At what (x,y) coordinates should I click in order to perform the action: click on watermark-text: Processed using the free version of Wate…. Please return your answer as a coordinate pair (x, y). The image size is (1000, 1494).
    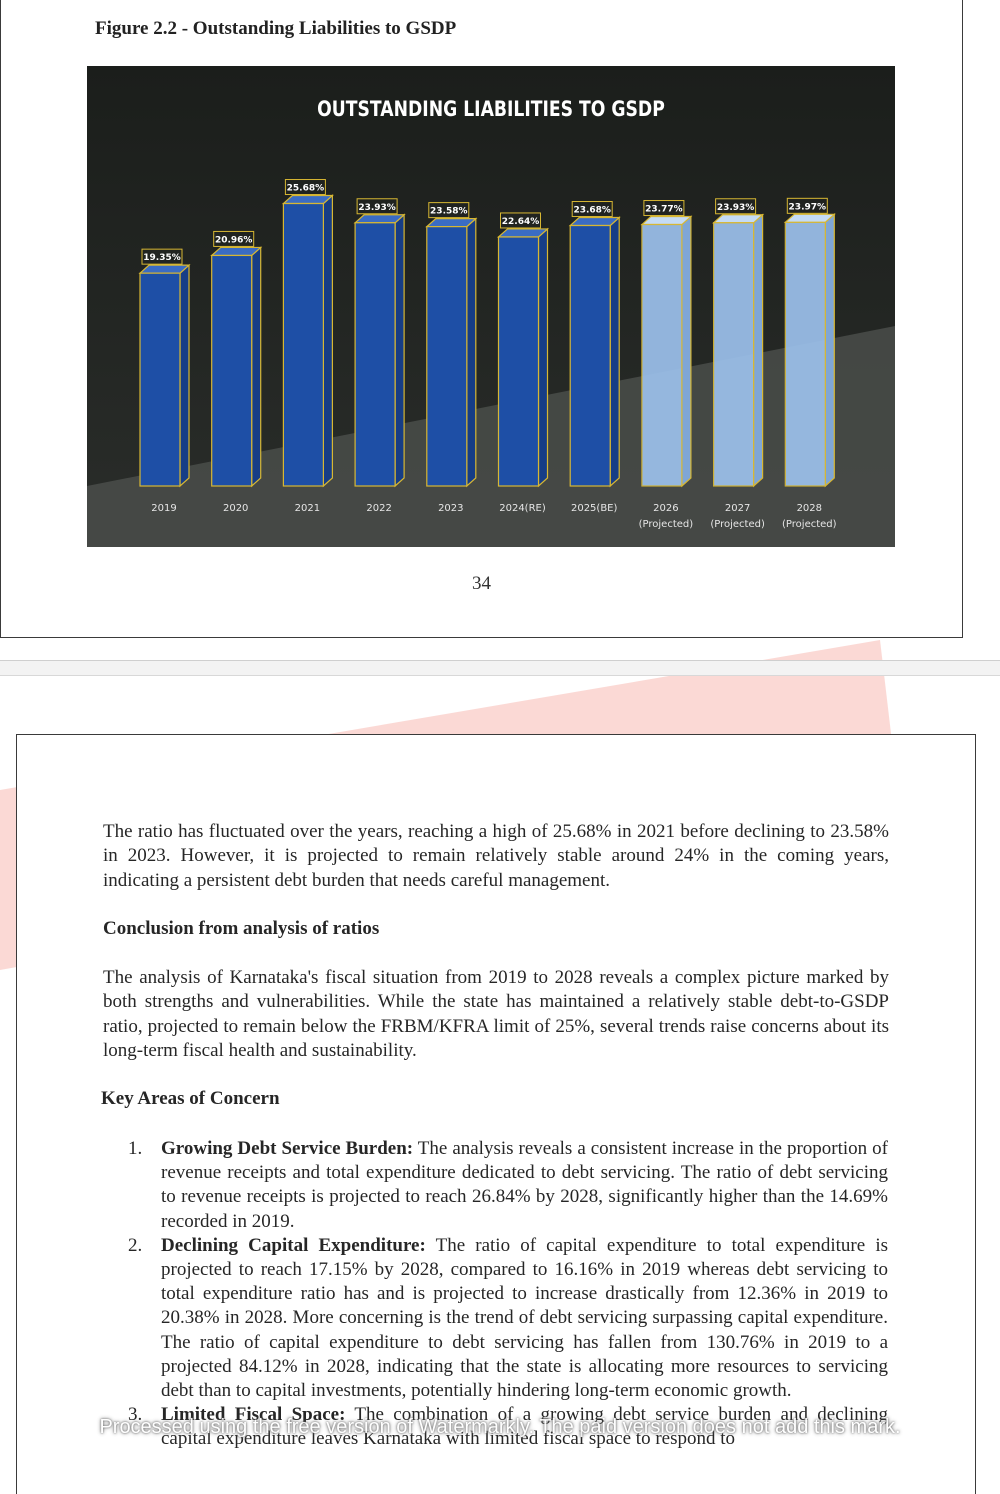
    Looking at the image, I should click on (500, 1427).